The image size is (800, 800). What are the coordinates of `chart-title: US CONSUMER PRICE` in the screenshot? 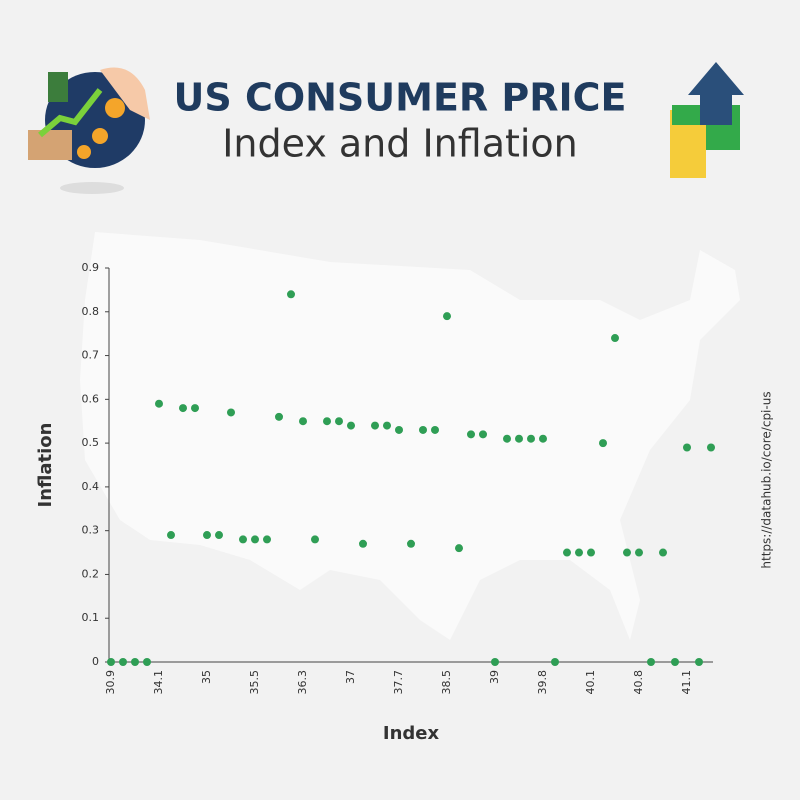 It's located at (399, 98).